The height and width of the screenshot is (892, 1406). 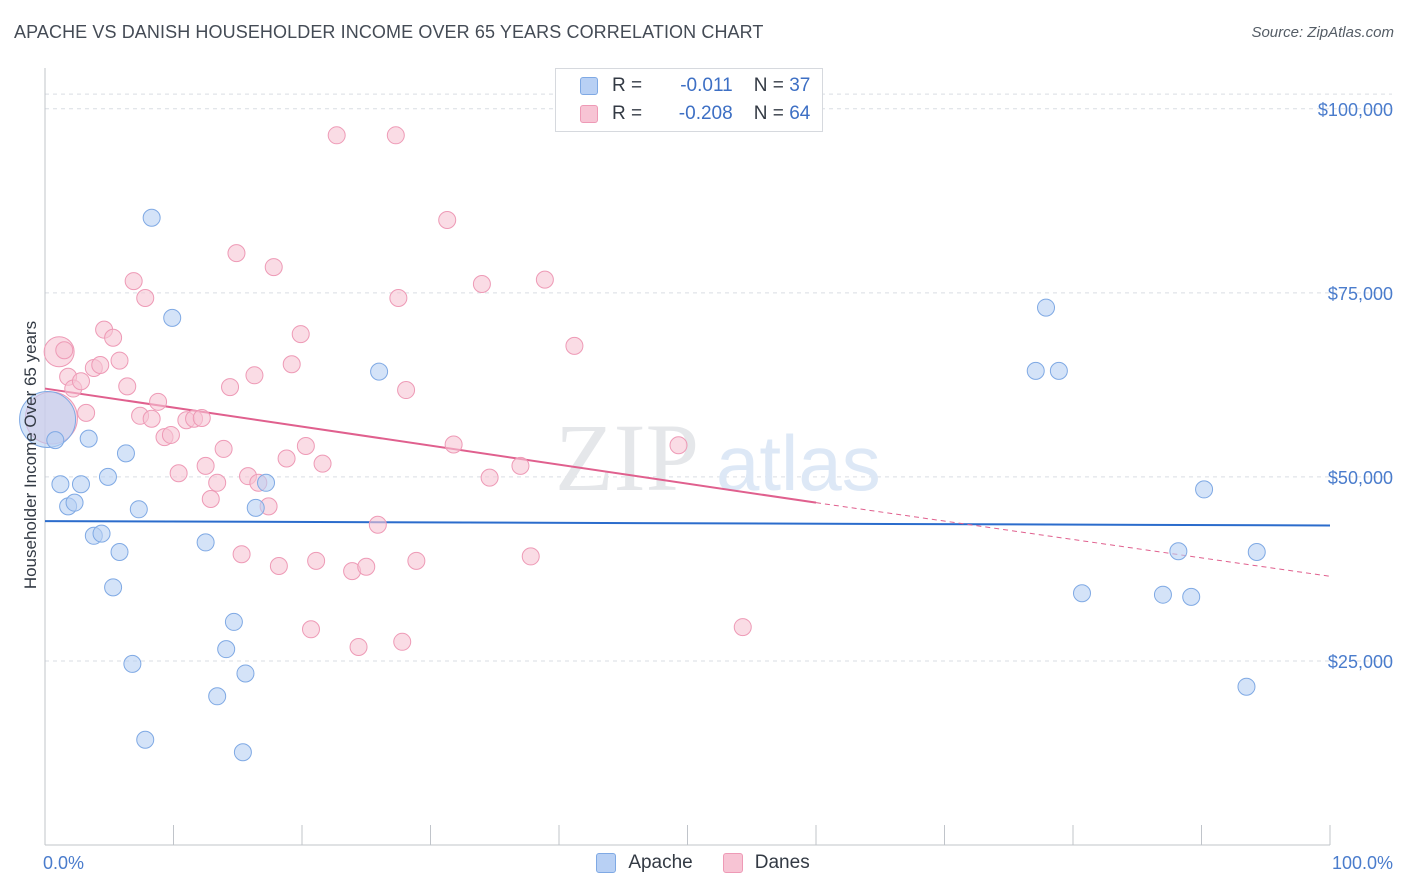 I want to click on danes-legend-label: Danes, so click(x=782, y=862).